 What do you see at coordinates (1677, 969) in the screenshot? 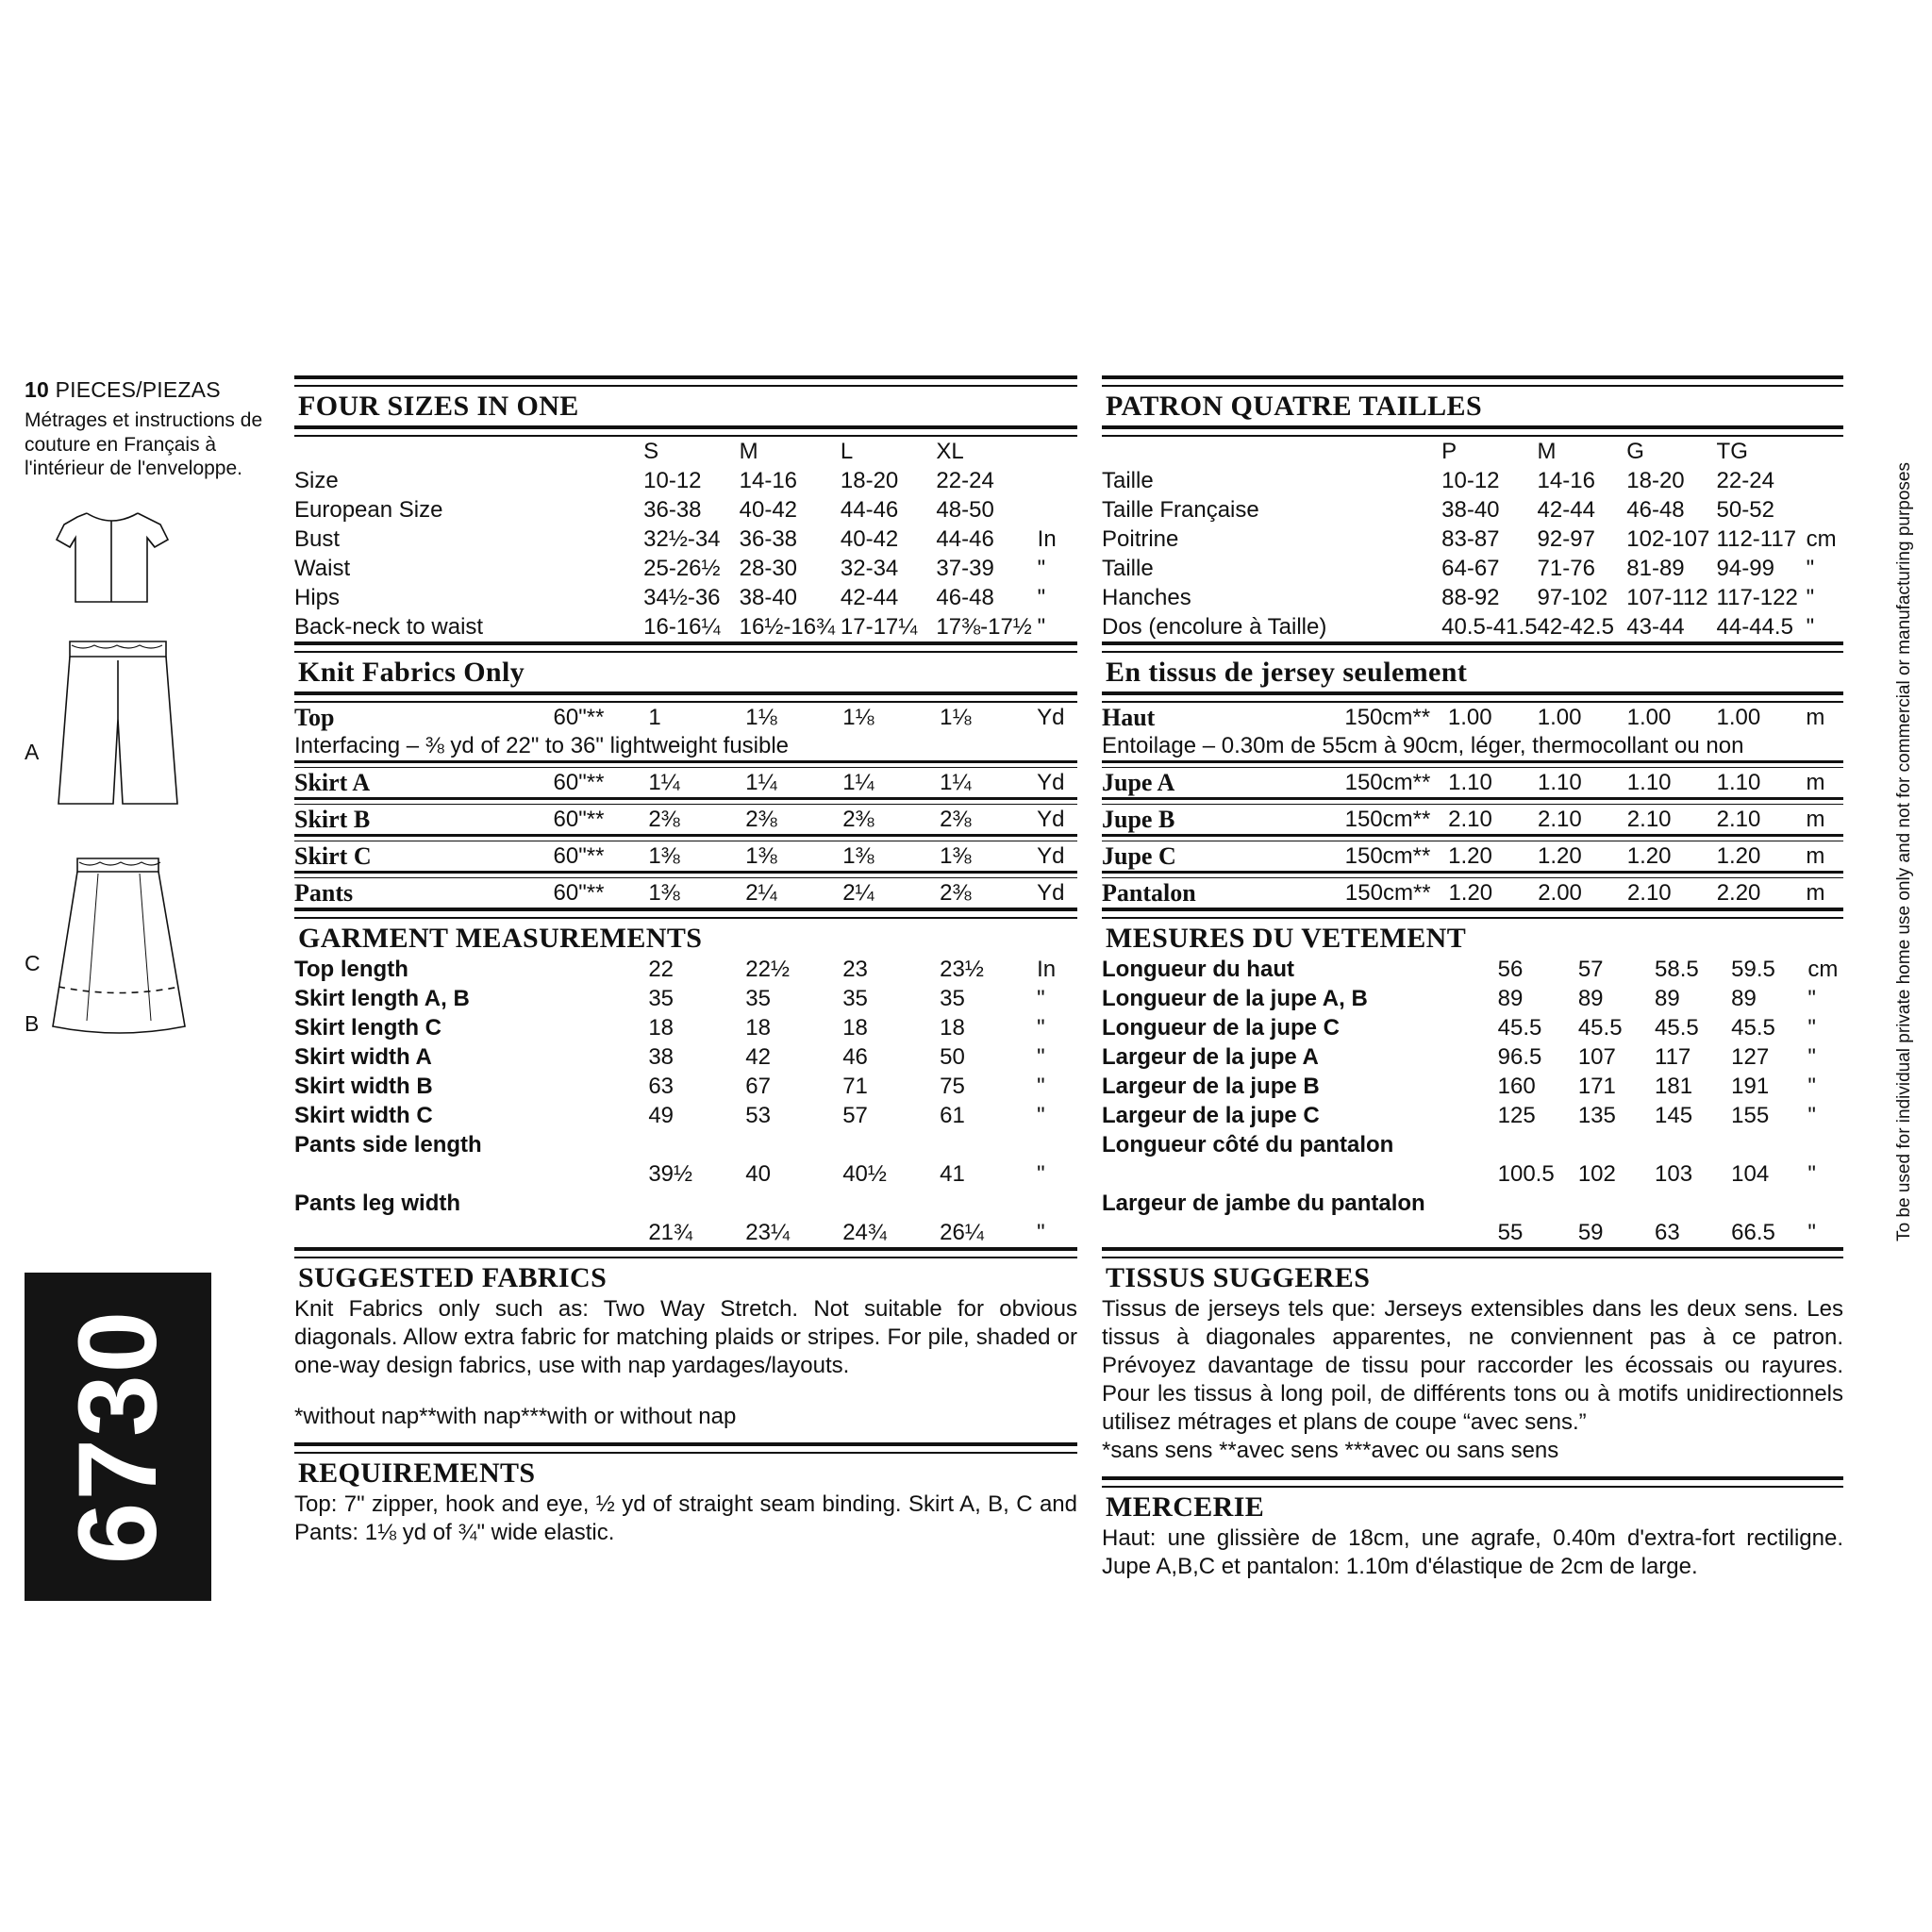
I see `fr-garment-row-0-g: 58.5` at bounding box center [1677, 969].